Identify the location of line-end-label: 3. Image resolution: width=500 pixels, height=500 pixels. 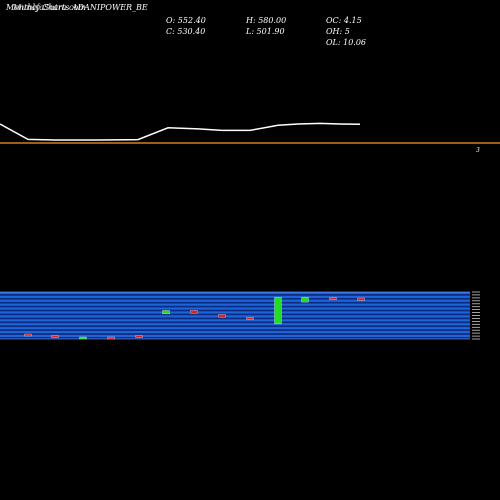
(478, 150).